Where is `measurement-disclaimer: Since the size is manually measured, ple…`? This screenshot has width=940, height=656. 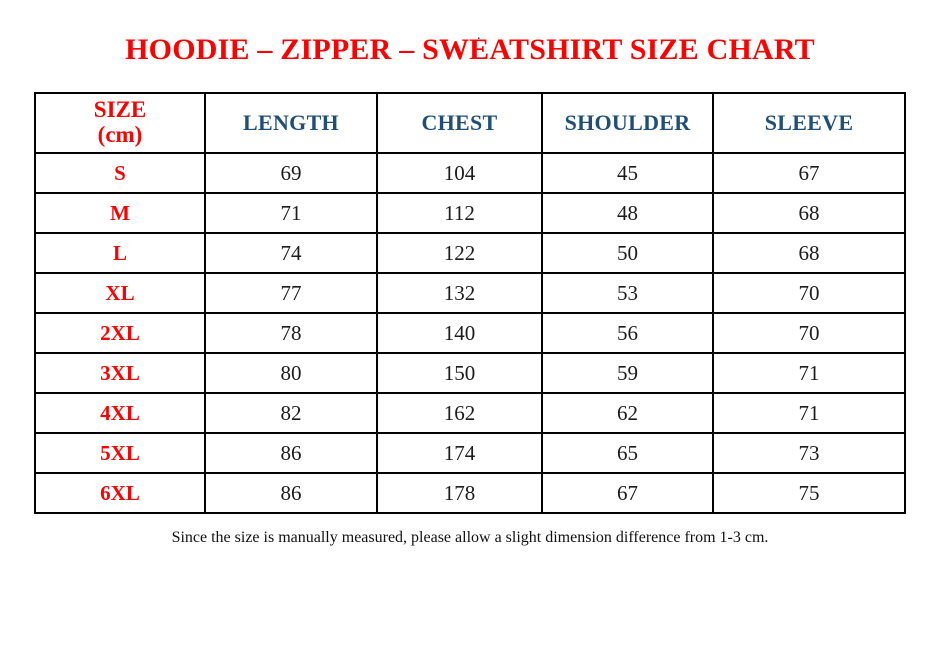 measurement-disclaimer: Since the size is manually measured, ple… is located at coordinates (470, 537).